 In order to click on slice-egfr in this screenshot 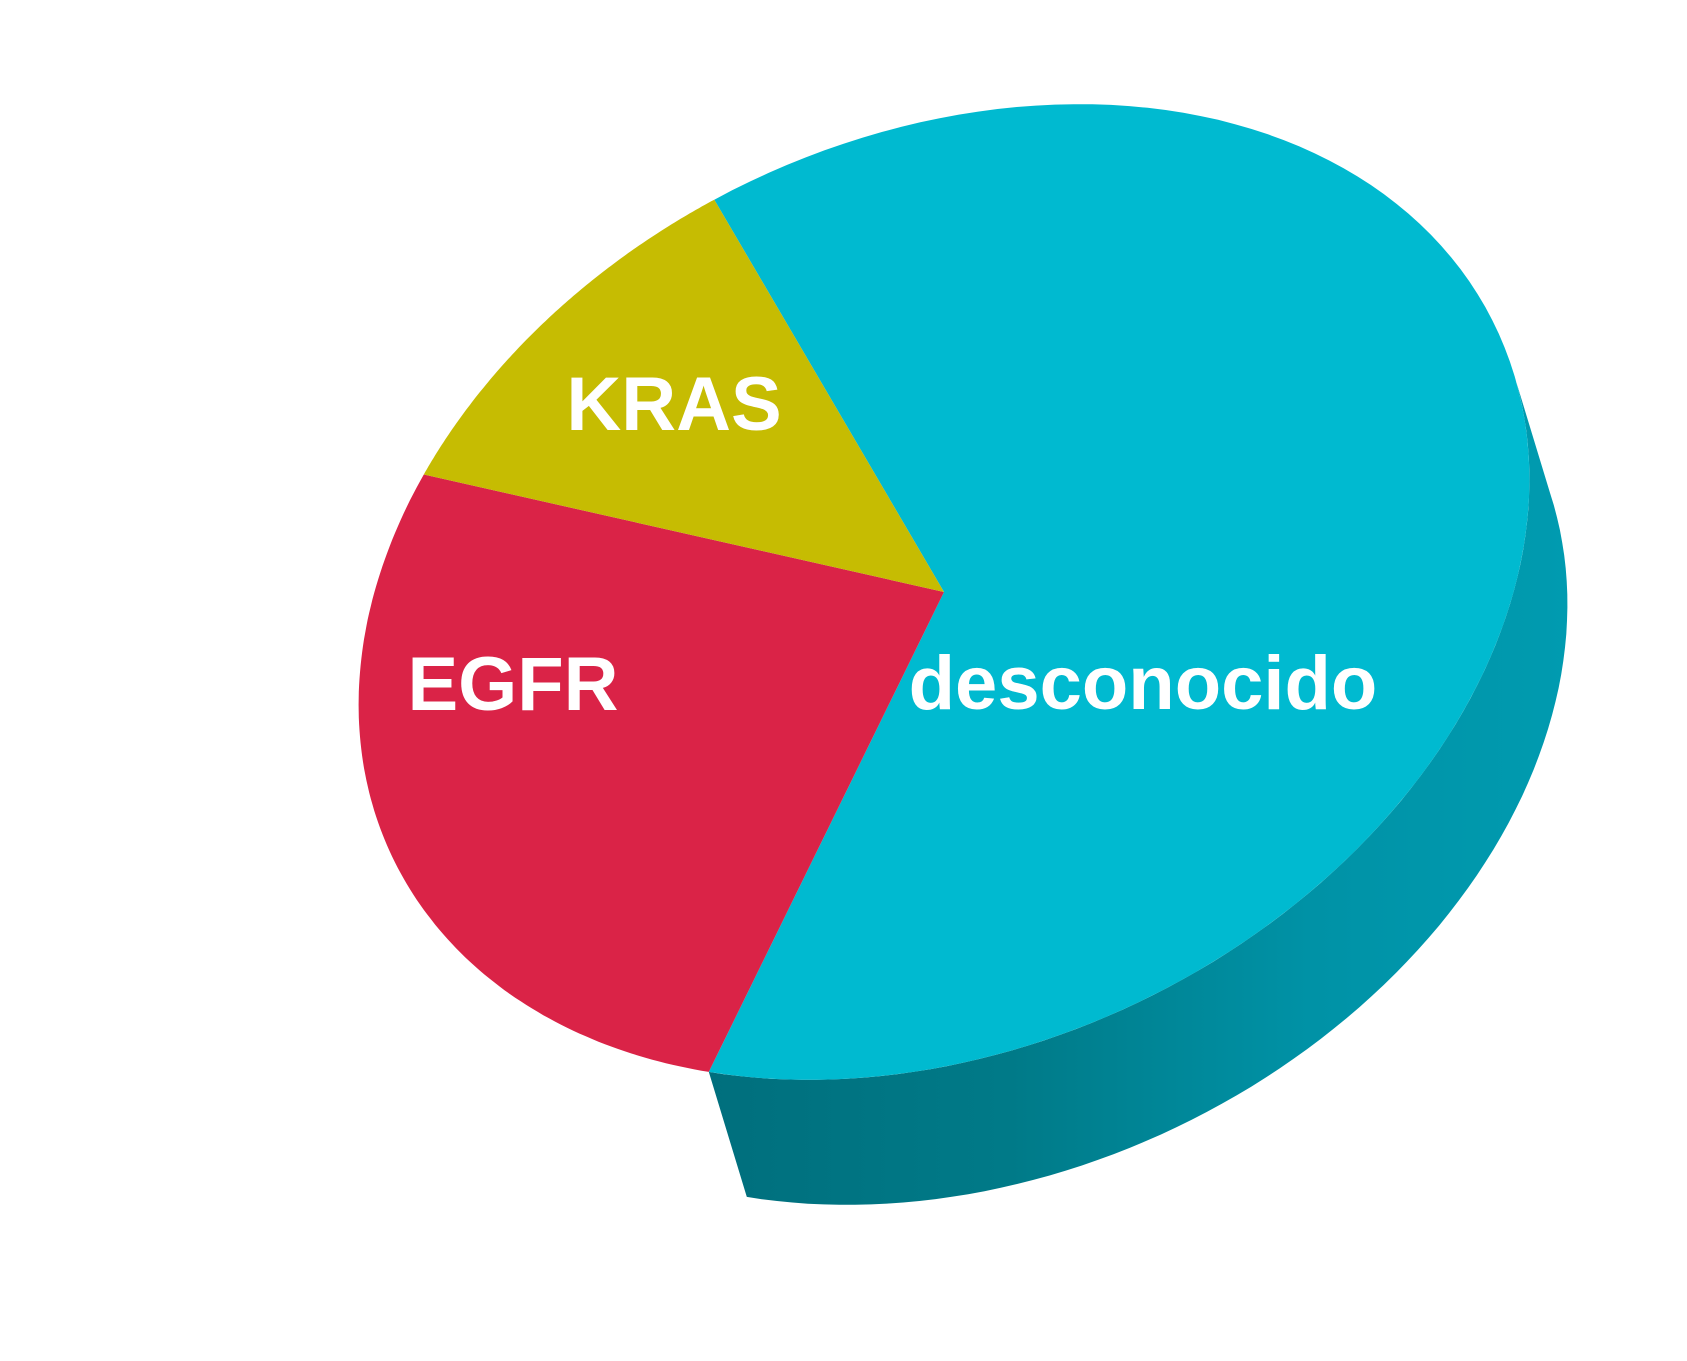, I will do `click(683, 395)`.